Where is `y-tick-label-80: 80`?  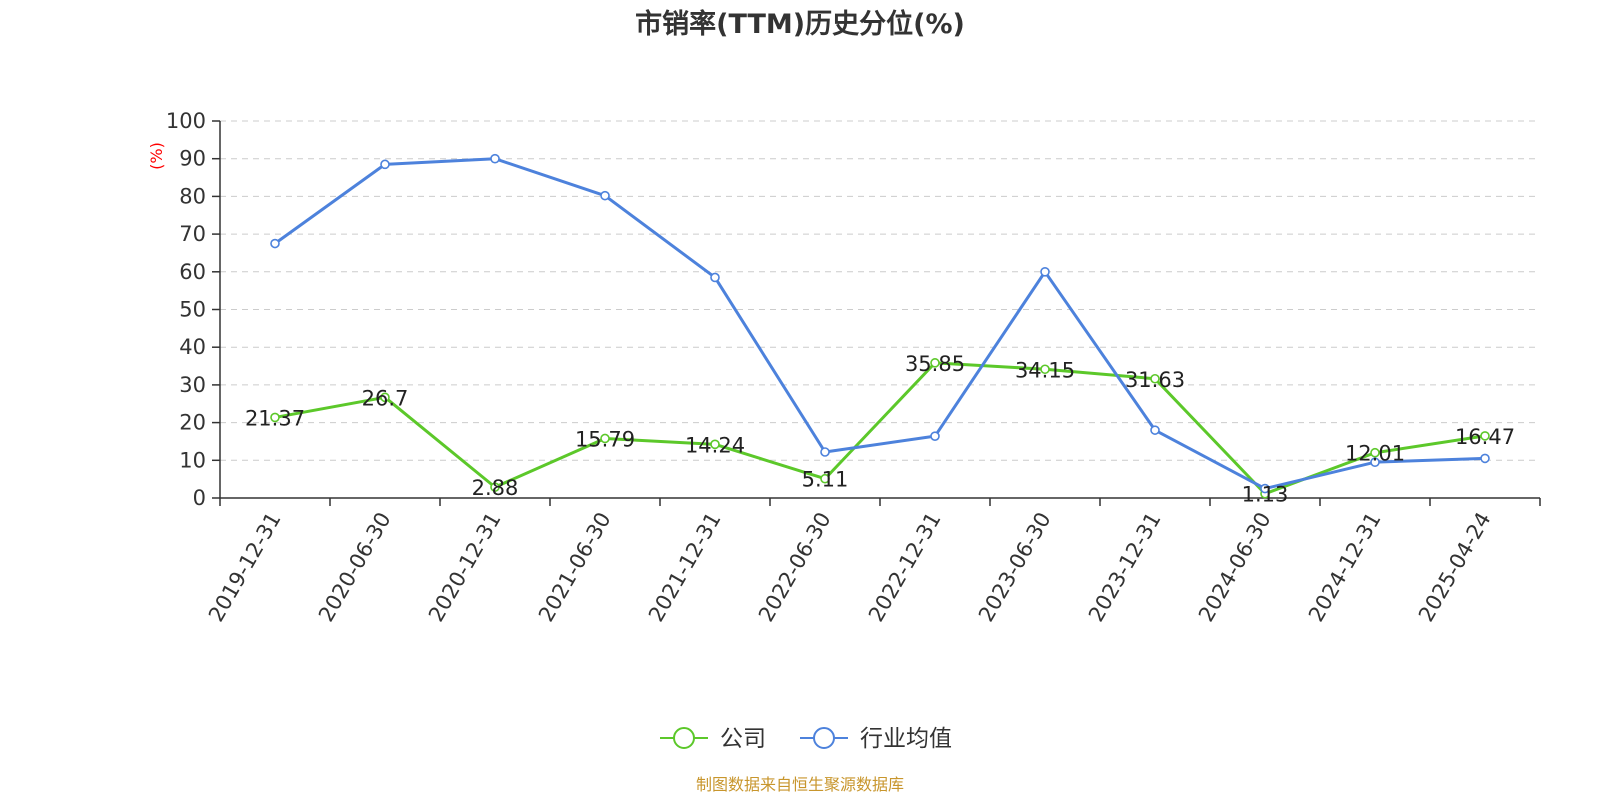 y-tick-label-80: 80 is located at coordinates (192, 196).